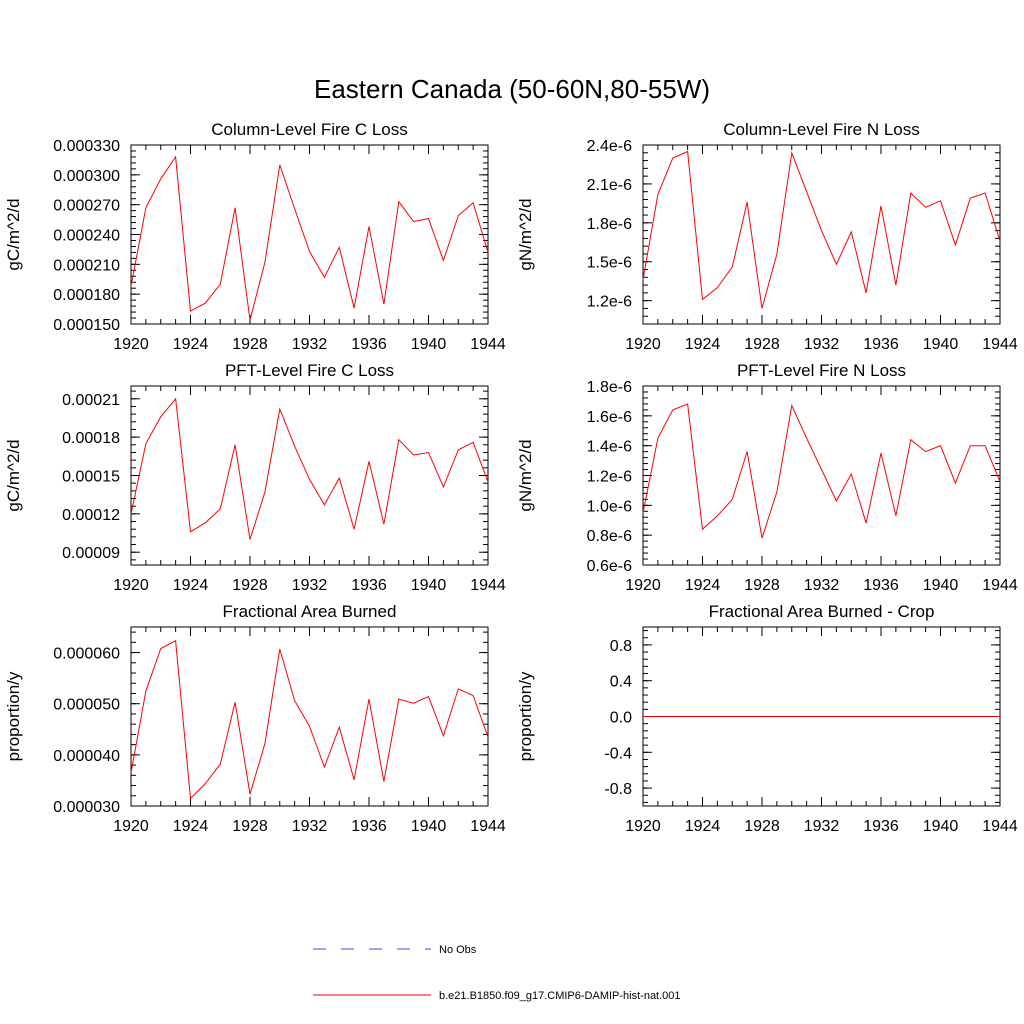  I want to click on figure-title: Eastern Canada (50-60N,80-55W), so click(512, 89).